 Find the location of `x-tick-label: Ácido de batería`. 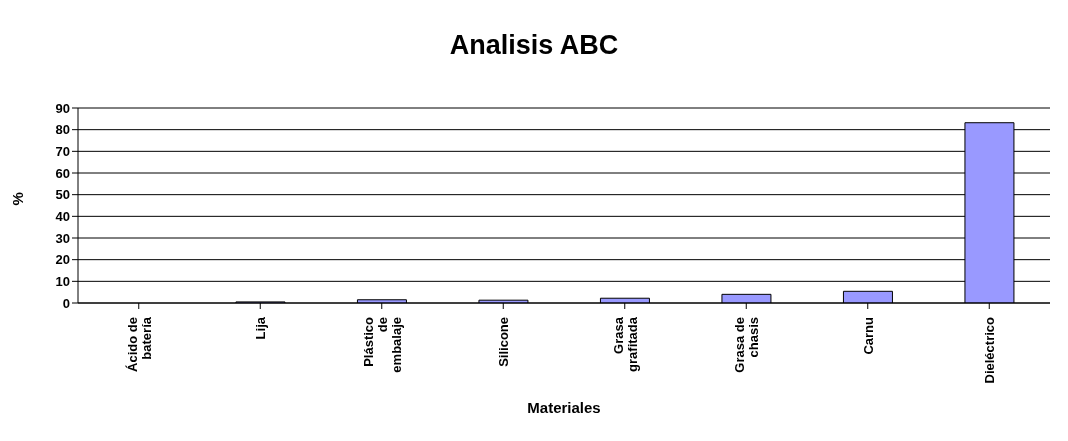

x-tick-label: Ácido de batería is located at coordinates (139, 344).